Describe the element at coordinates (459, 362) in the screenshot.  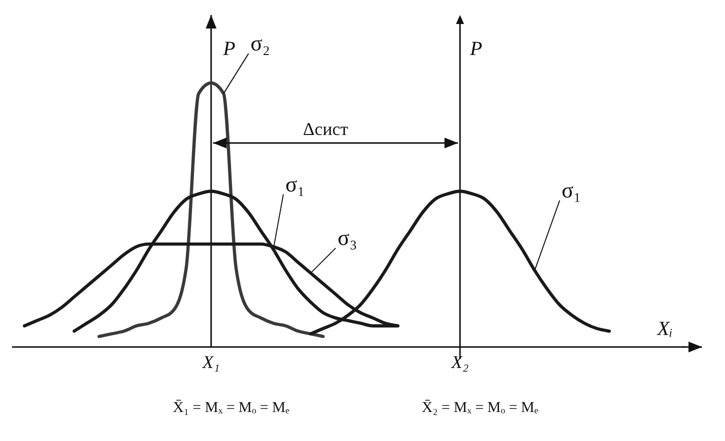
I see `x-tick-label: X₂` at that location.